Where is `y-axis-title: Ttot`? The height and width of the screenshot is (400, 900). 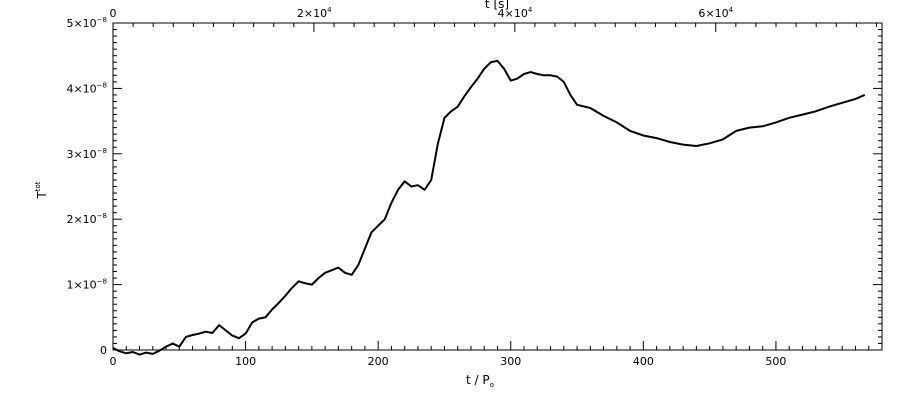 y-axis-title: Ttot is located at coordinates (41, 190).